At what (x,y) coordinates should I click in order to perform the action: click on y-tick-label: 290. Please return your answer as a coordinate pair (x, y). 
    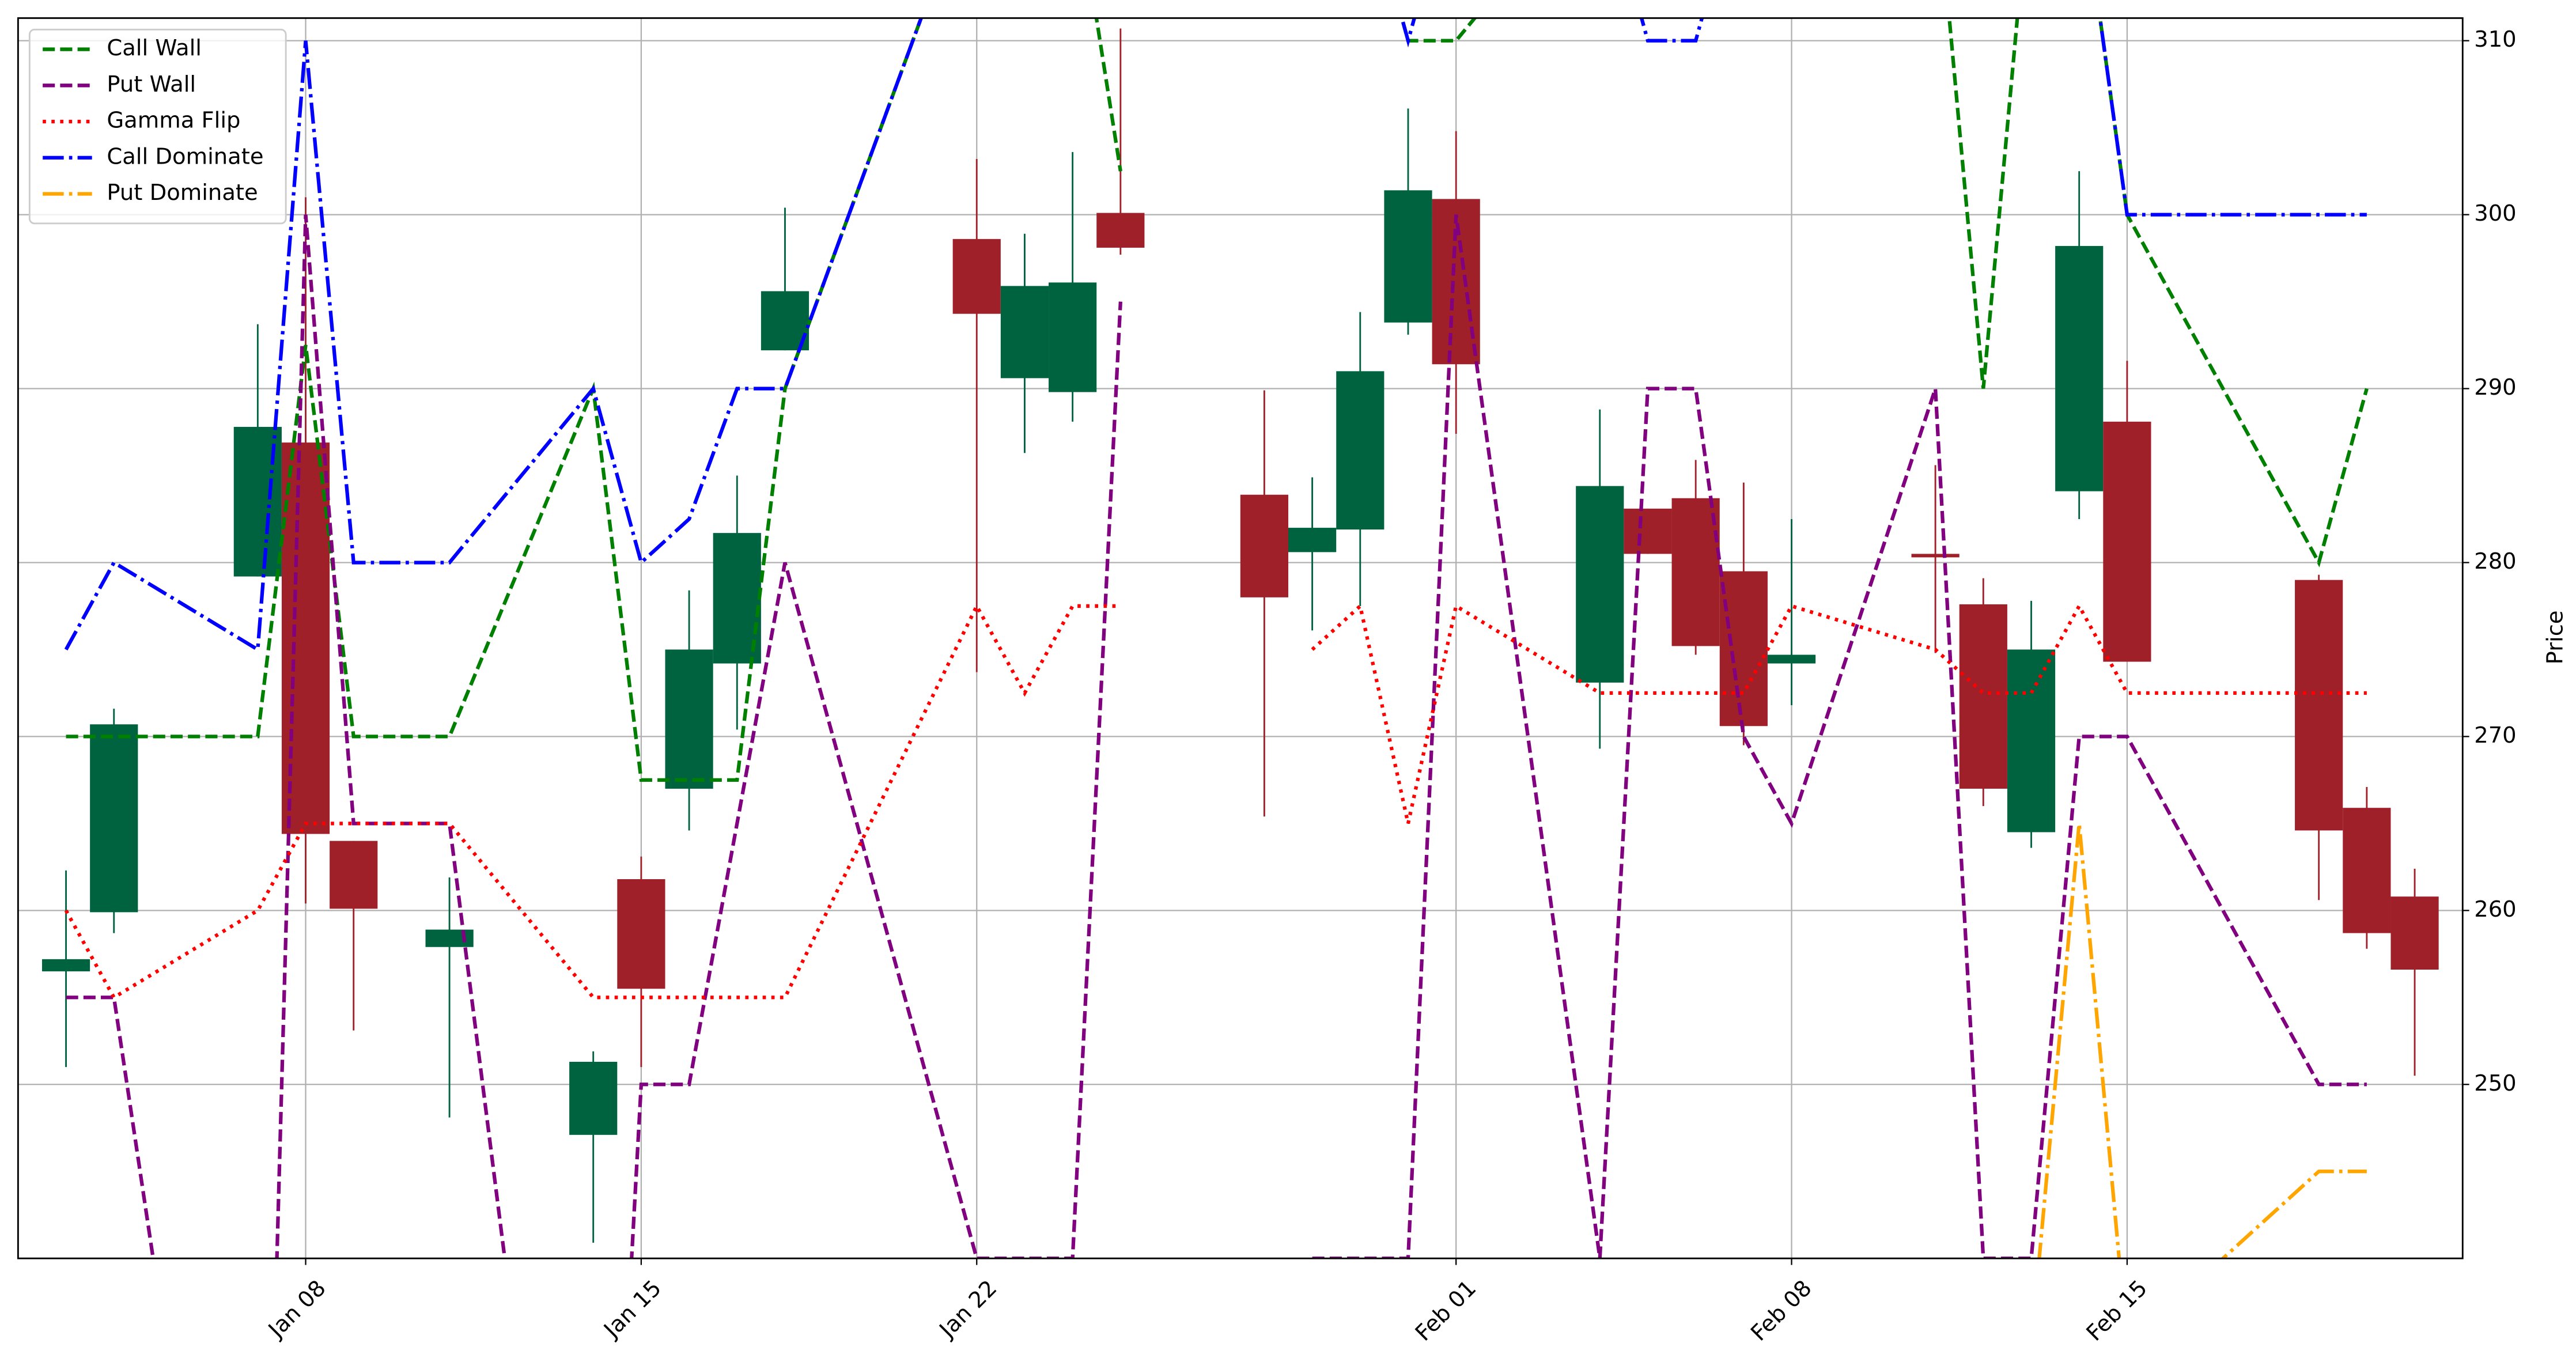
    Looking at the image, I should click on (2495, 387).